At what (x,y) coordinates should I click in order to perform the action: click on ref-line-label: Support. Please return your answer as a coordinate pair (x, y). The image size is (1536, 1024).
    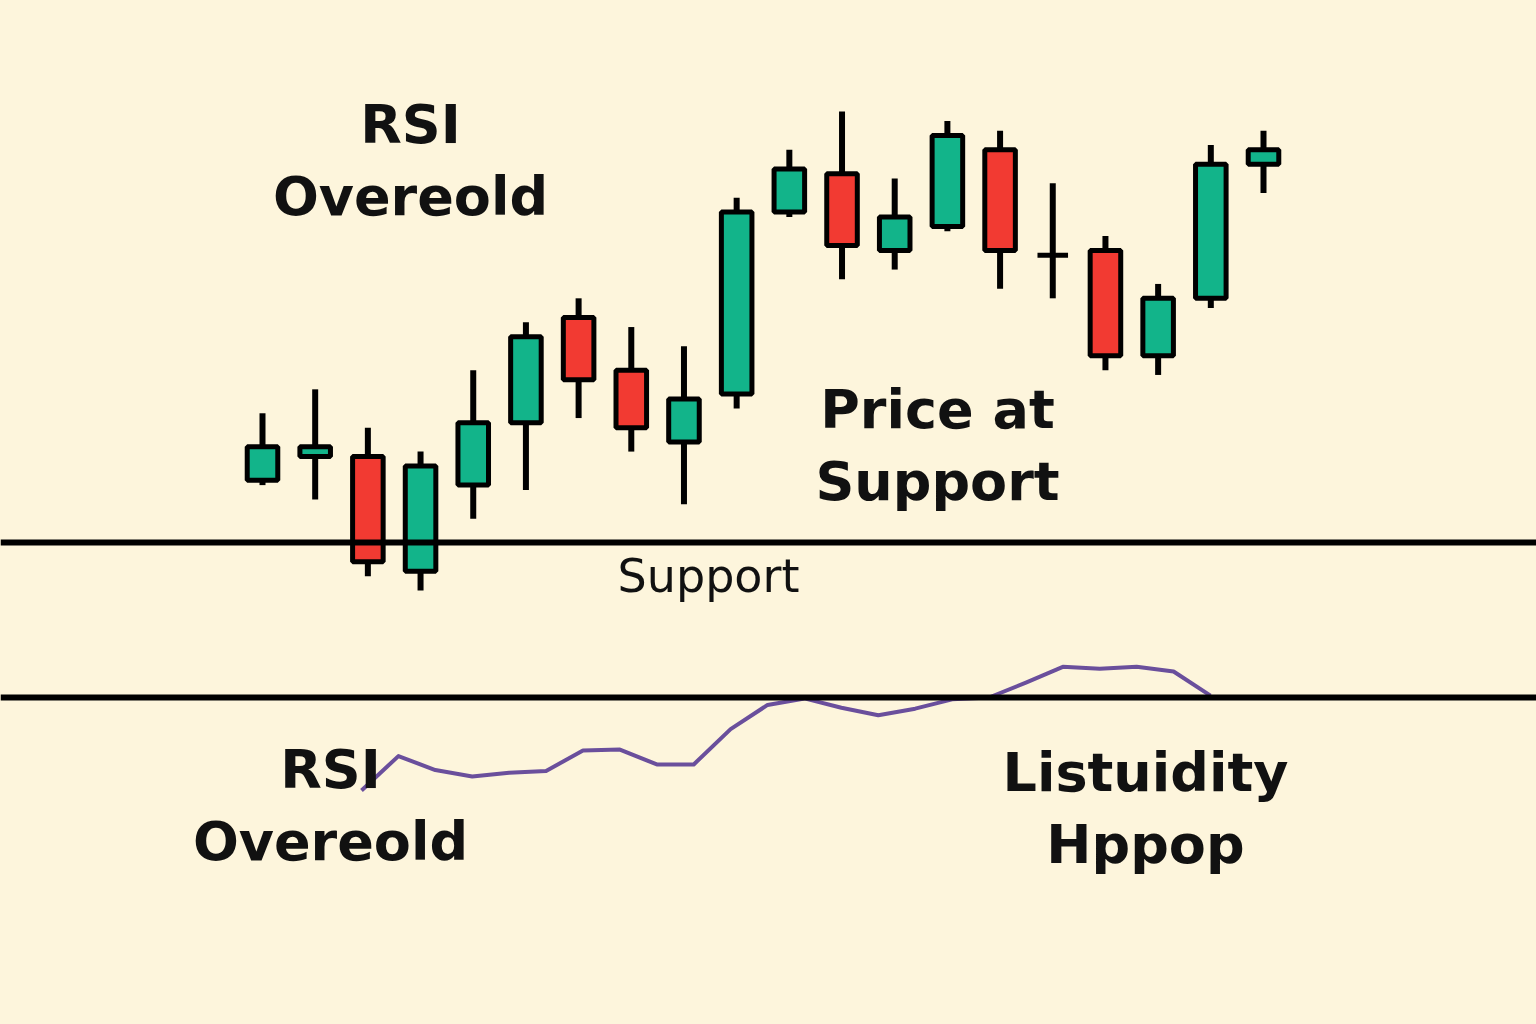
    Looking at the image, I should click on (708, 575).